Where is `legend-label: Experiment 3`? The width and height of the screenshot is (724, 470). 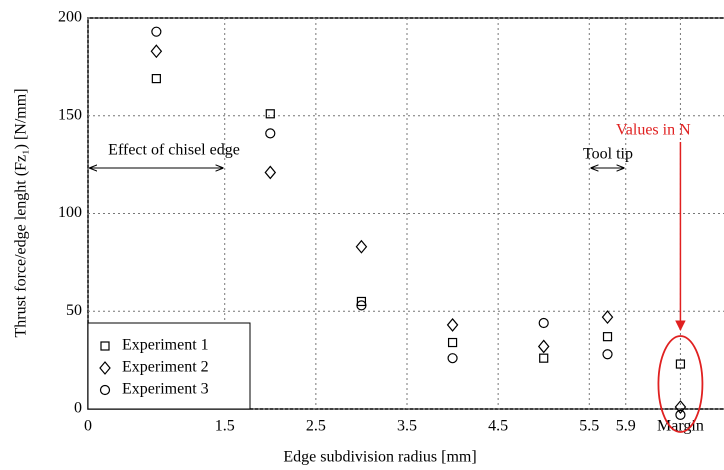 legend-label: Experiment 3 is located at coordinates (165, 389).